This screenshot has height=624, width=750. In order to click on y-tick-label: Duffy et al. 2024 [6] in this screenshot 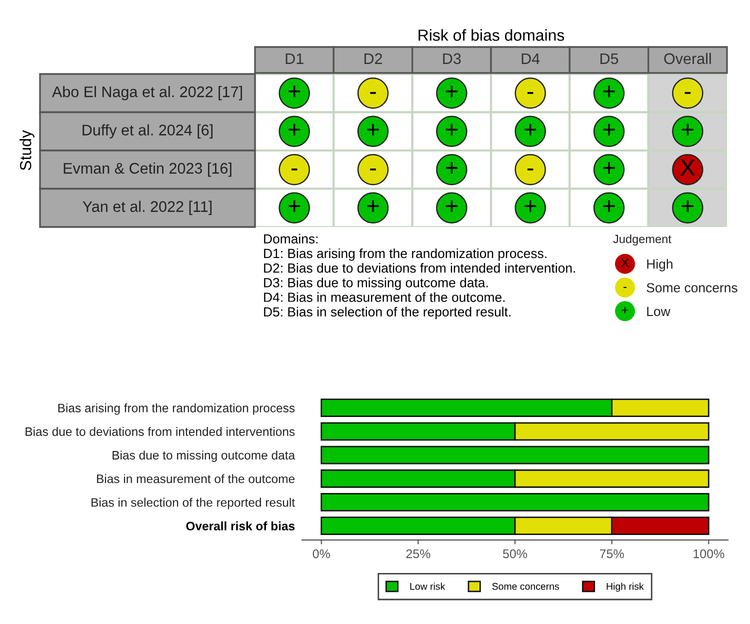, I will do `click(147, 131)`.